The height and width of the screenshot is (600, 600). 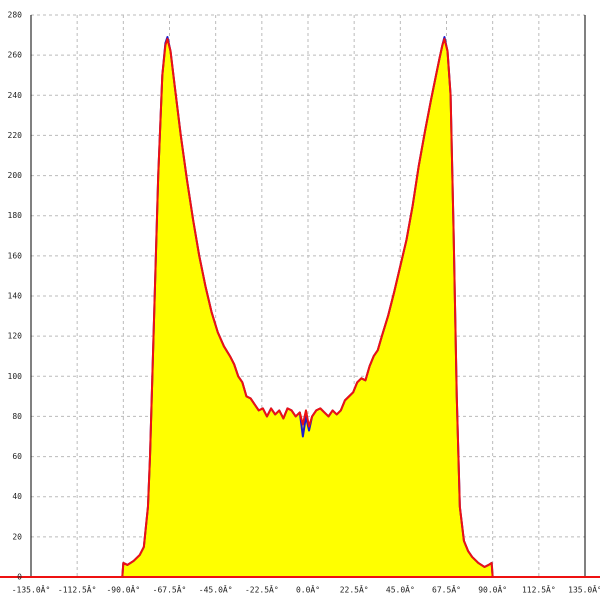 What do you see at coordinates (15, 215) in the screenshot?
I see `y-tick-label: 180` at bounding box center [15, 215].